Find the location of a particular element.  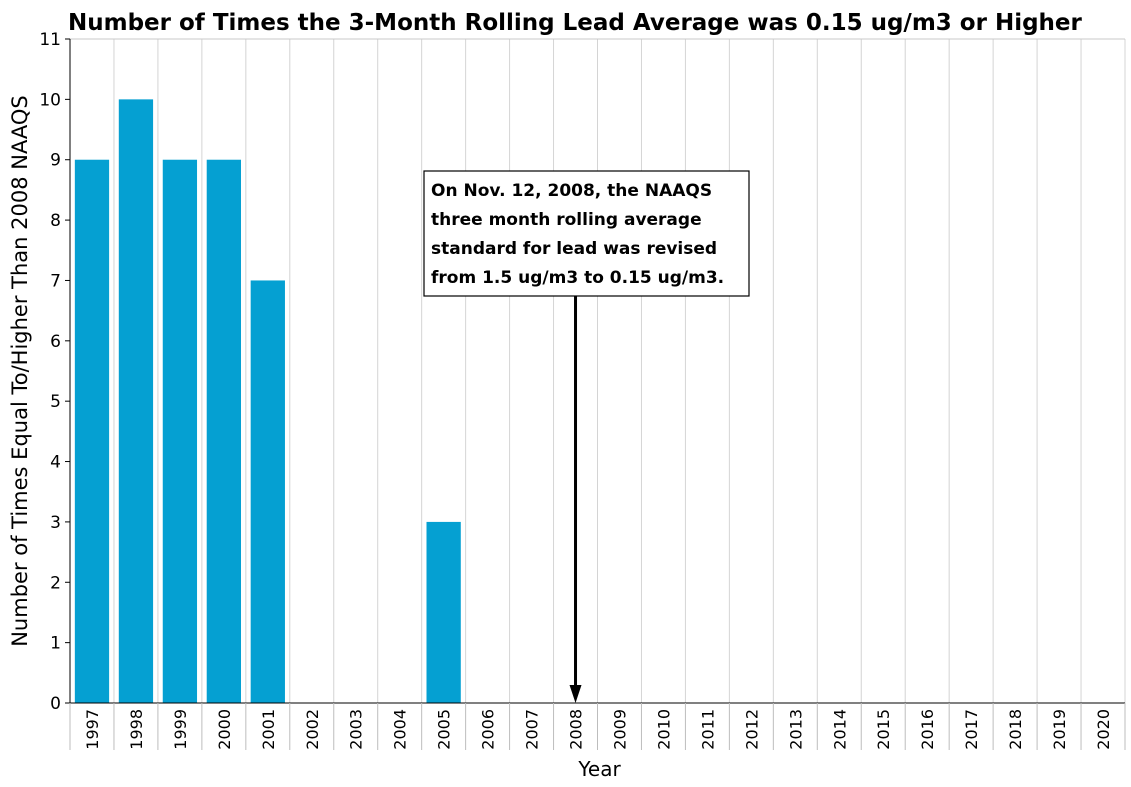

y-ticks: 0 1 2 3 4 5 6 7 8 9 10 11 is located at coordinates (54, 372).